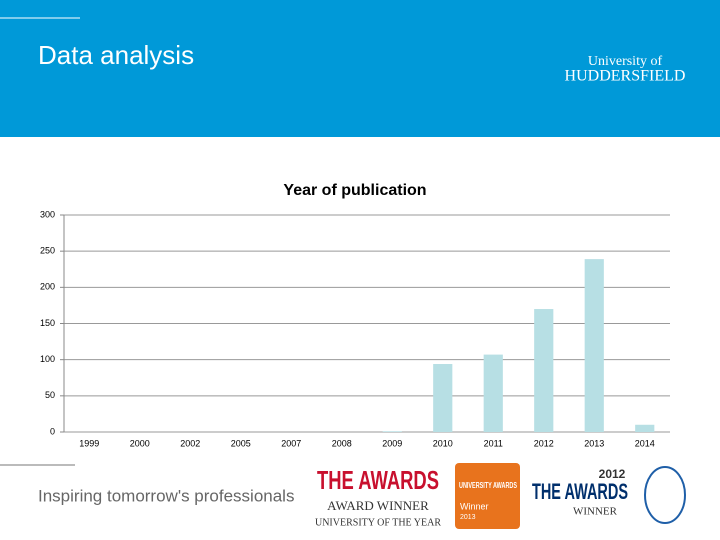 Image resolution: width=720 pixels, height=540 pixels. Describe the element at coordinates (89, 443) in the screenshot. I see `x-tick-label: 1999` at that location.